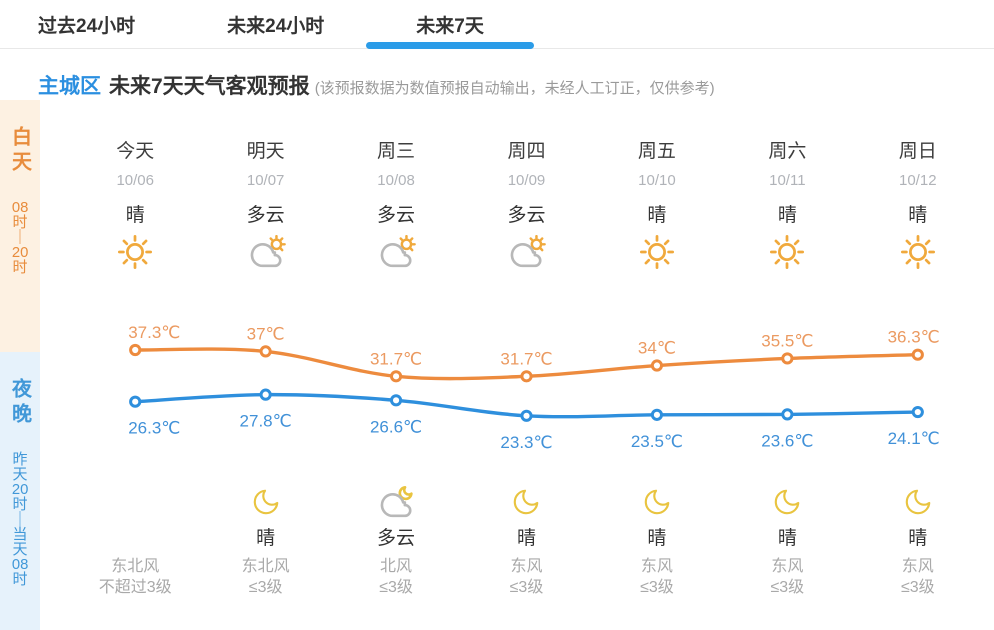  I want to click on high_temp-label: 34℃, so click(657, 348).